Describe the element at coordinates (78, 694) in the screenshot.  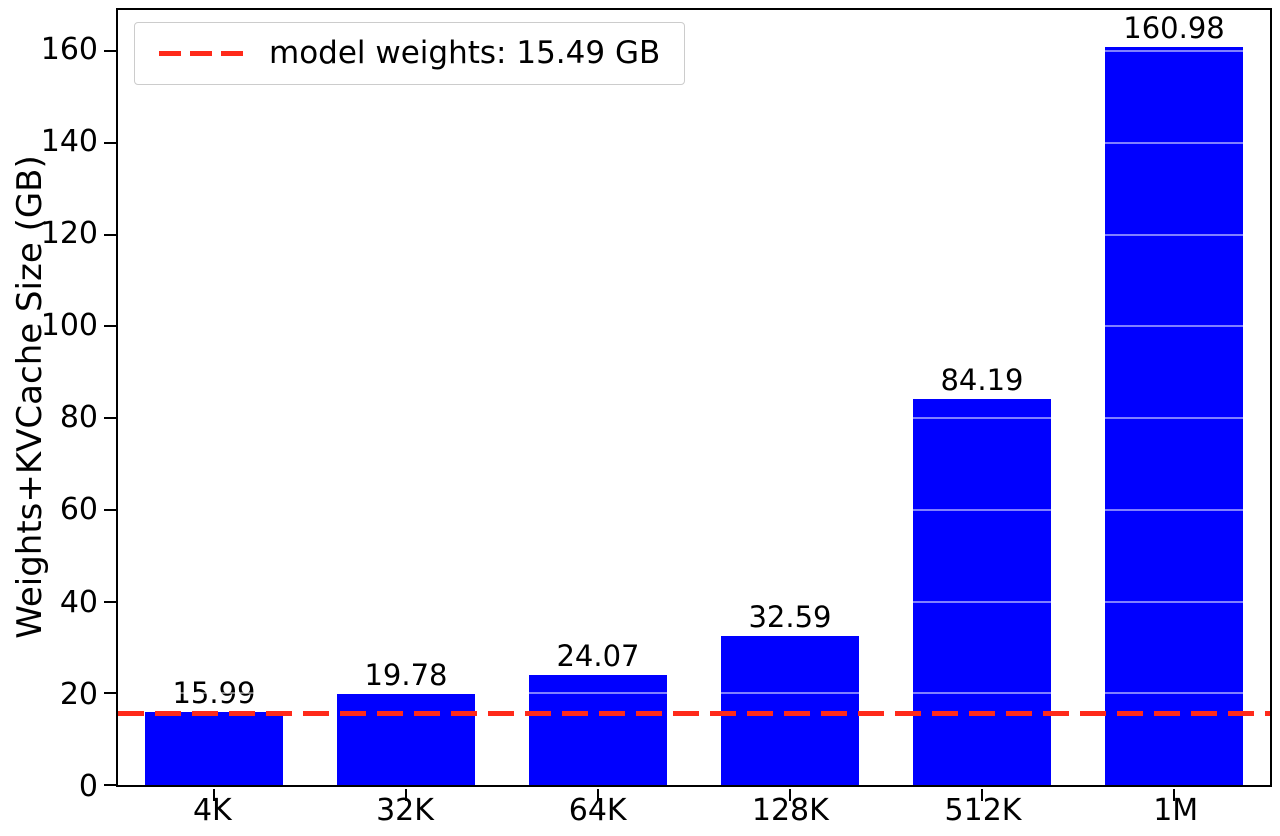
I see `y-tick-label: 20` at that location.